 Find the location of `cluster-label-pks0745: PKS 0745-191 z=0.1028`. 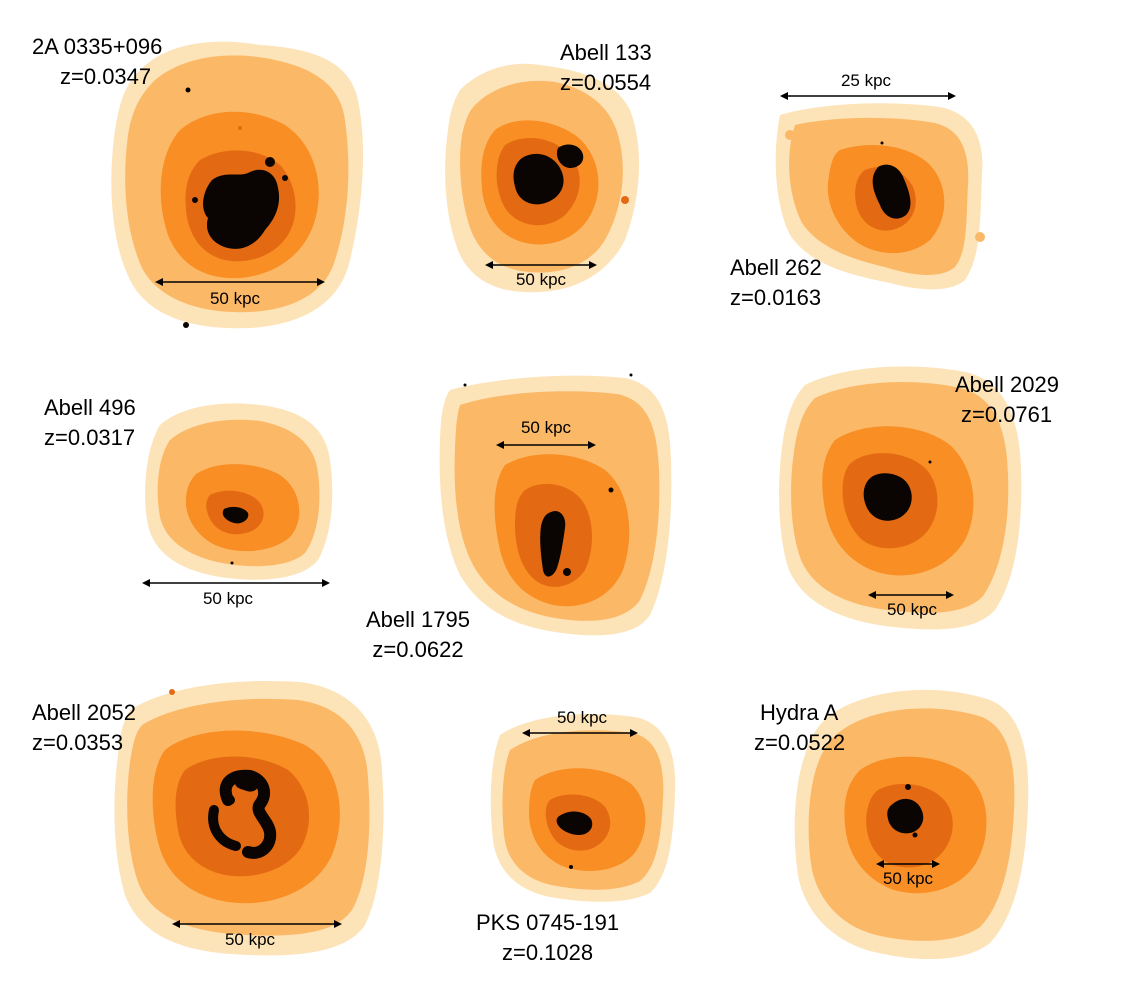

cluster-label-pks0745: PKS 0745-191 z=0.1028 is located at coordinates (547, 938).